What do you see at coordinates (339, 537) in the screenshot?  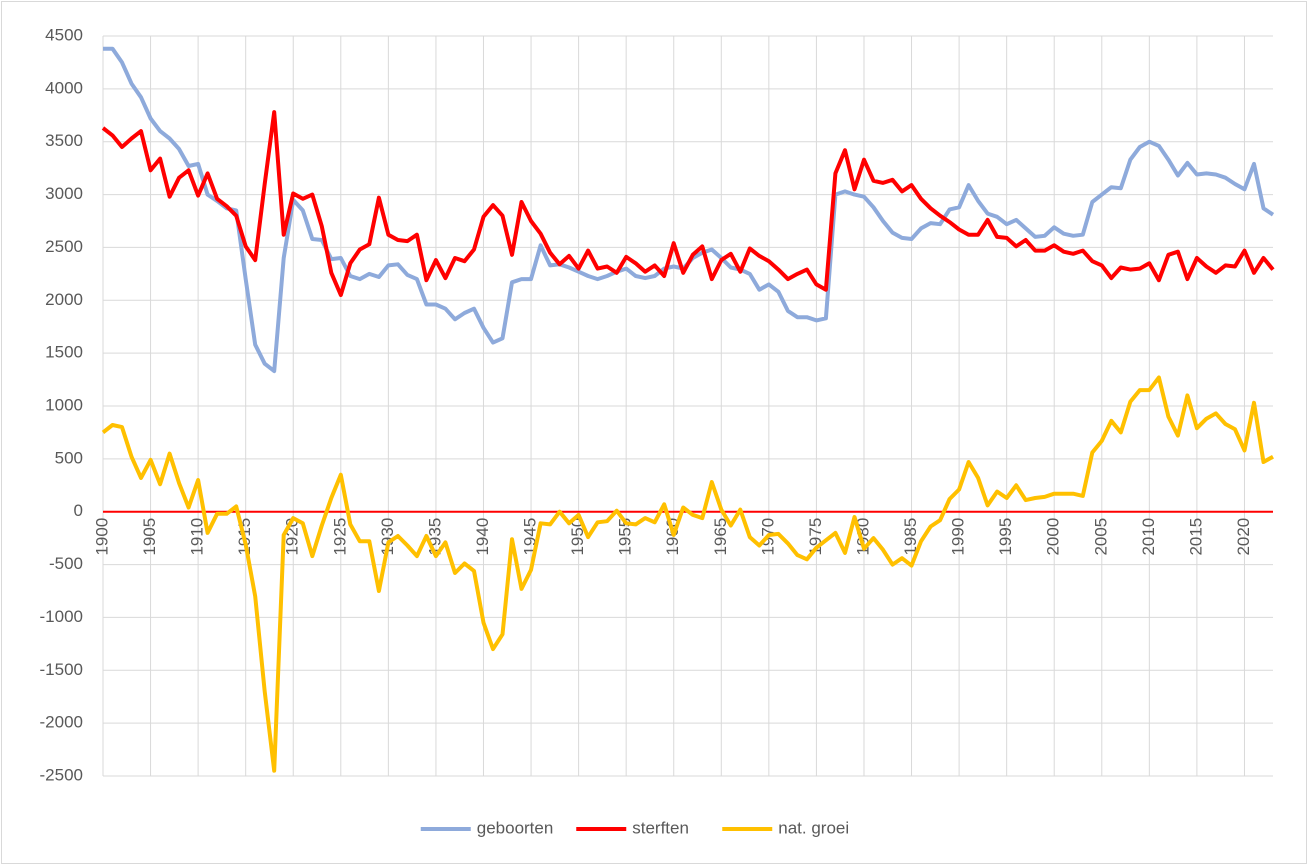 I see `x-tick-label: 1925` at bounding box center [339, 537].